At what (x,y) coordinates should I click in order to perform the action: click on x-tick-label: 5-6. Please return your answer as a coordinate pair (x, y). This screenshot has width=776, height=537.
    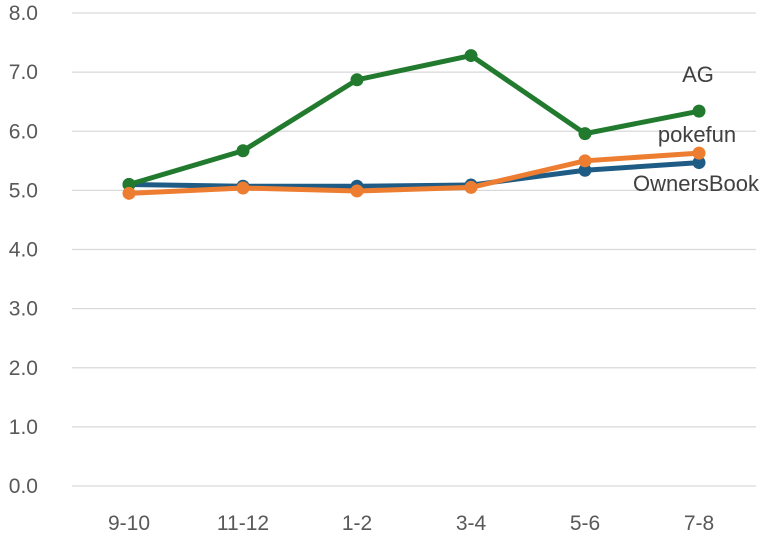
    Looking at the image, I should click on (585, 523).